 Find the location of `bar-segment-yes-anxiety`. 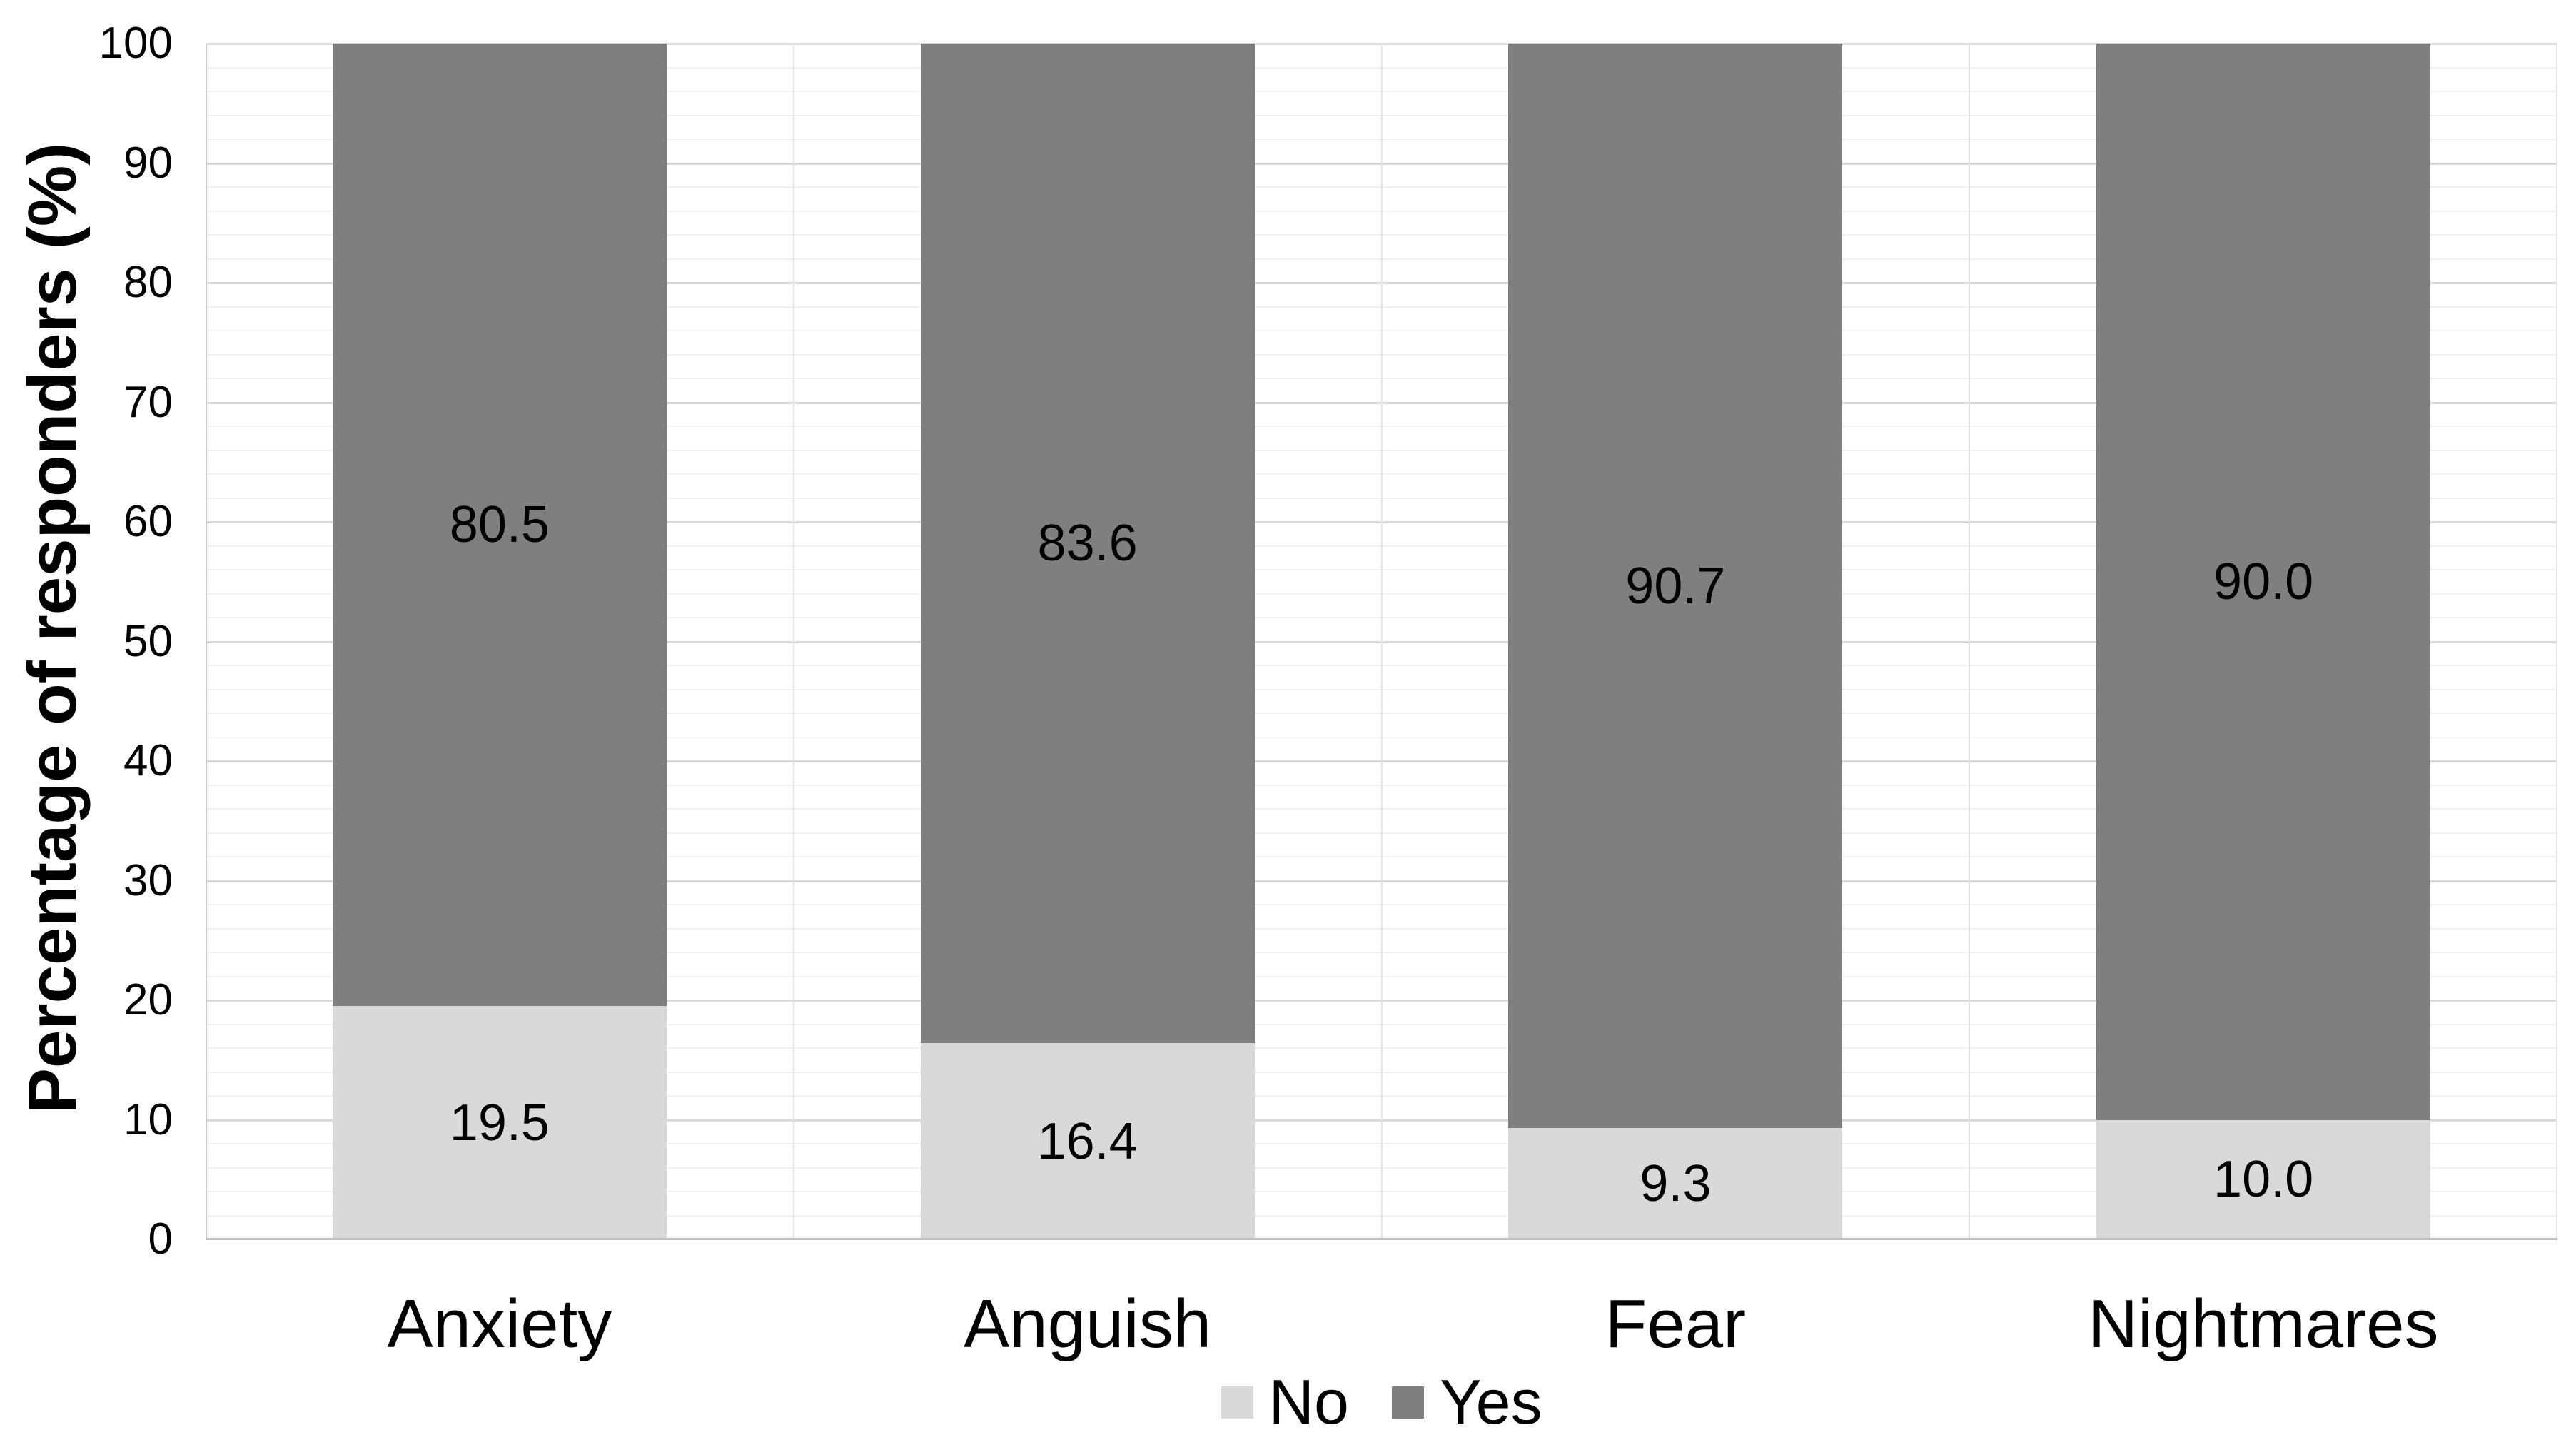

bar-segment-yes-anxiety is located at coordinates (499, 525).